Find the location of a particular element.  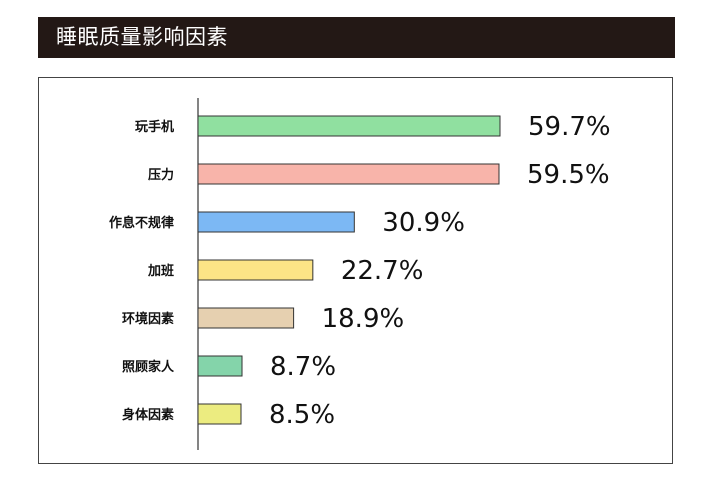

value-label: 30.9% is located at coordinates (423, 223).